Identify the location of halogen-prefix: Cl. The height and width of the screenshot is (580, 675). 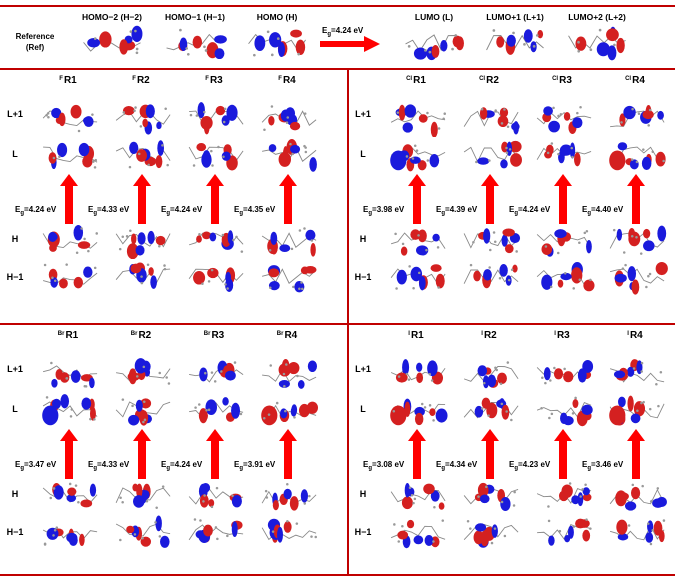
(555, 79).